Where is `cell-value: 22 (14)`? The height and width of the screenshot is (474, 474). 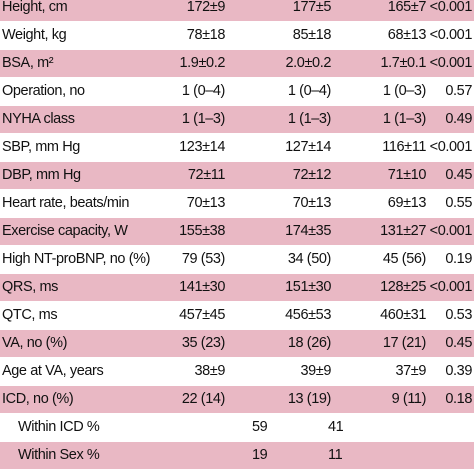 cell-value: 22 (14) is located at coordinates (203, 399).